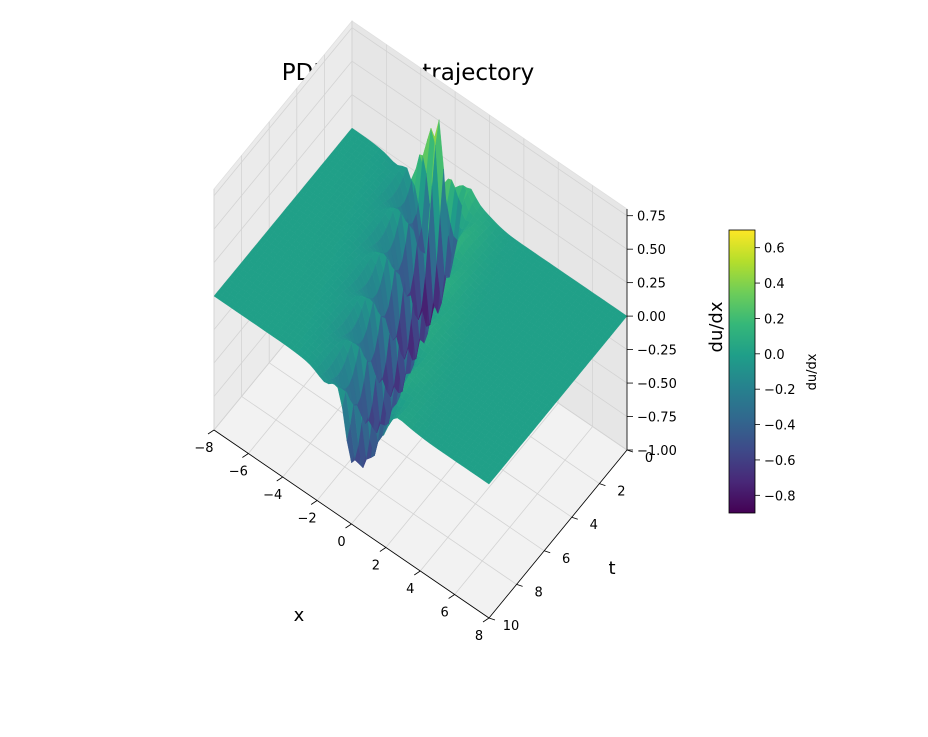  What do you see at coordinates (812, 371) in the screenshot?
I see `colorbar-label: du/dx` at bounding box center [812, 371].